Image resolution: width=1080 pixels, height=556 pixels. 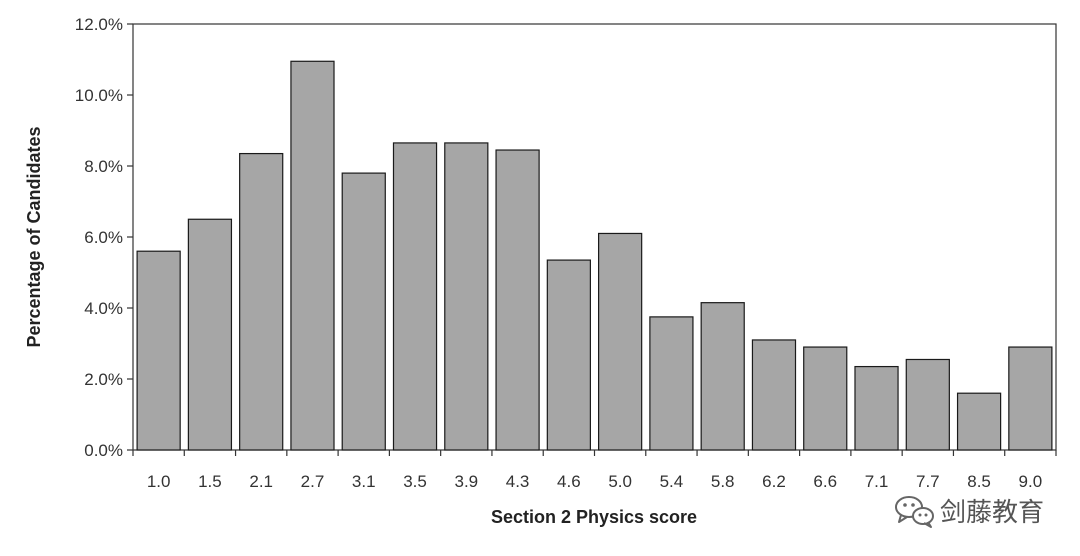 What do you see at coordinates (364, 481) in the screenshot?
I see `x-tick-label: 3.1` at bounding box center [364, 481].